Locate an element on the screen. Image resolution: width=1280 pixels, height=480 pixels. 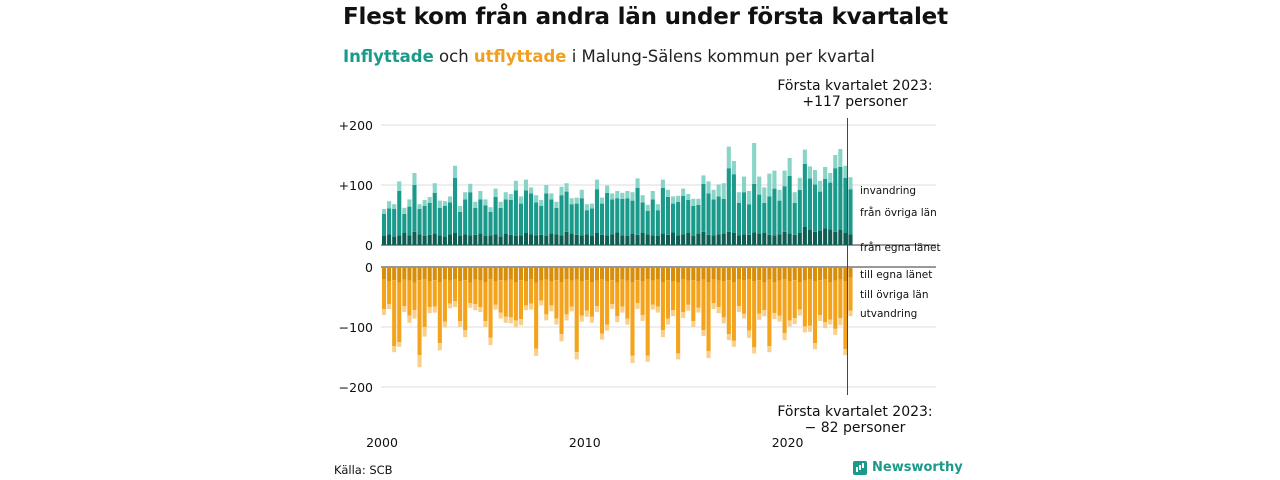
x-tick-label: 2000 is located at coordinates (382, 442).